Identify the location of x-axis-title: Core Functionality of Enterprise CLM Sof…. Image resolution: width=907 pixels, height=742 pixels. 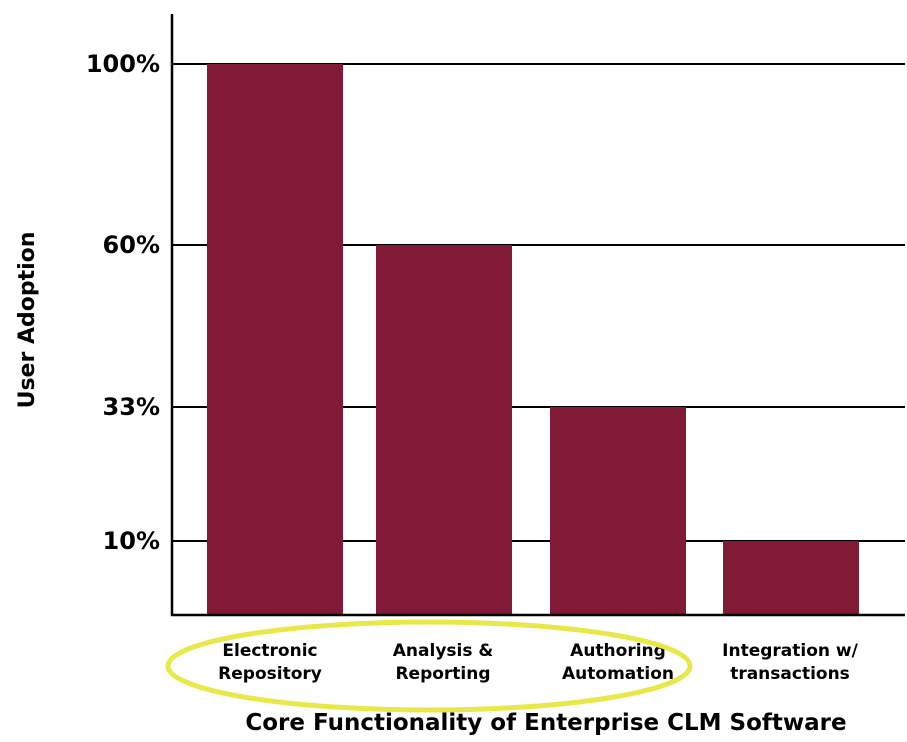
(545, 723).